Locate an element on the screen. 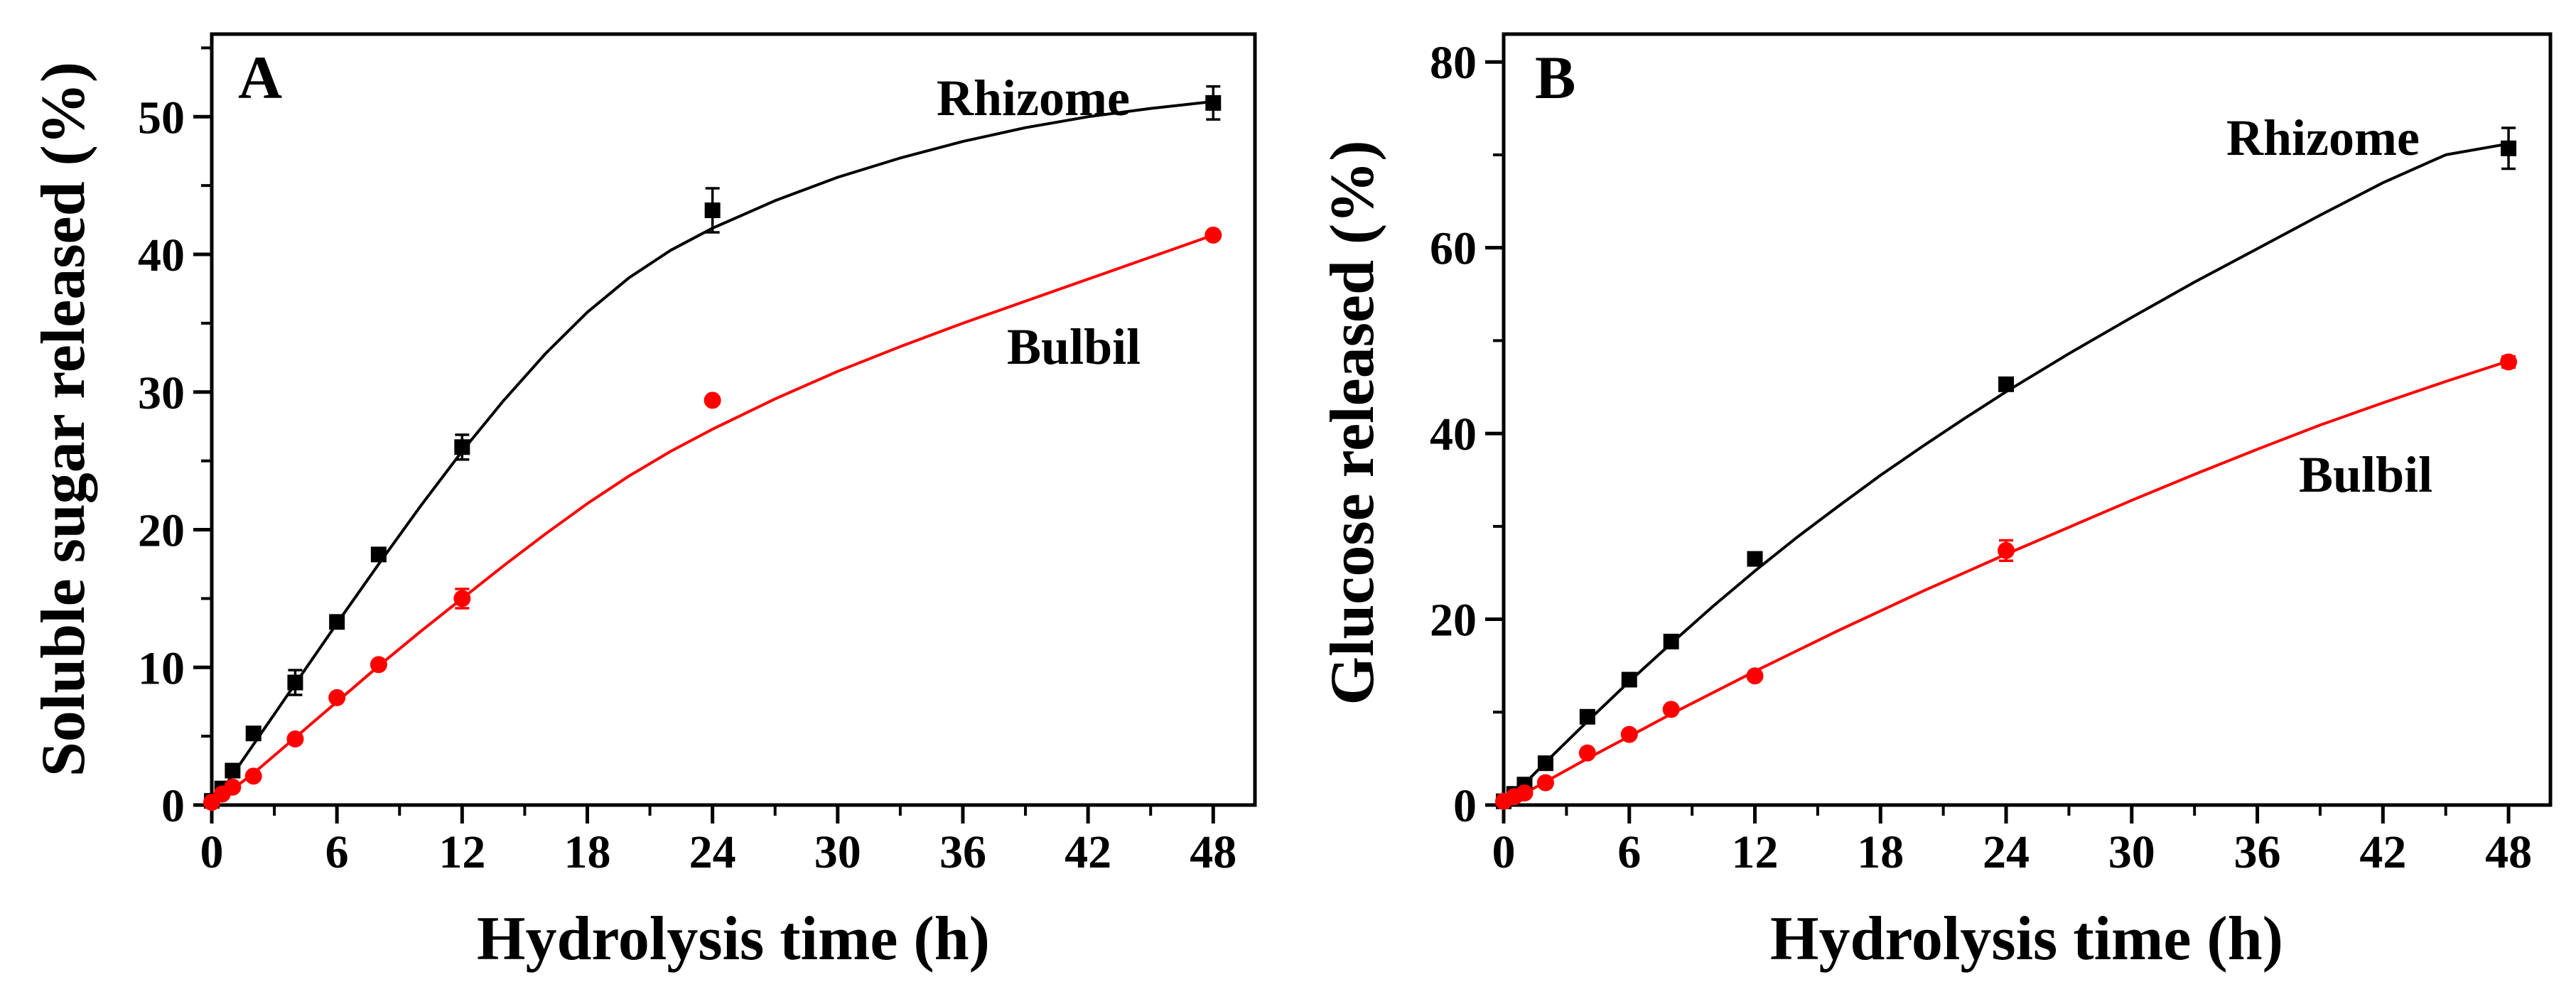 This screenshot has height=999, width=2576. y-tick-label: 10 is located at coordinates (161, 668).